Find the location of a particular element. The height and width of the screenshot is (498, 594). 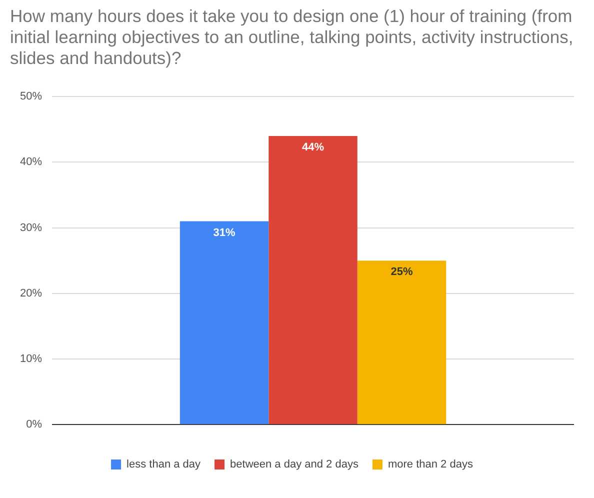

legend-label: less than a day is located at coordinates (164, 464).